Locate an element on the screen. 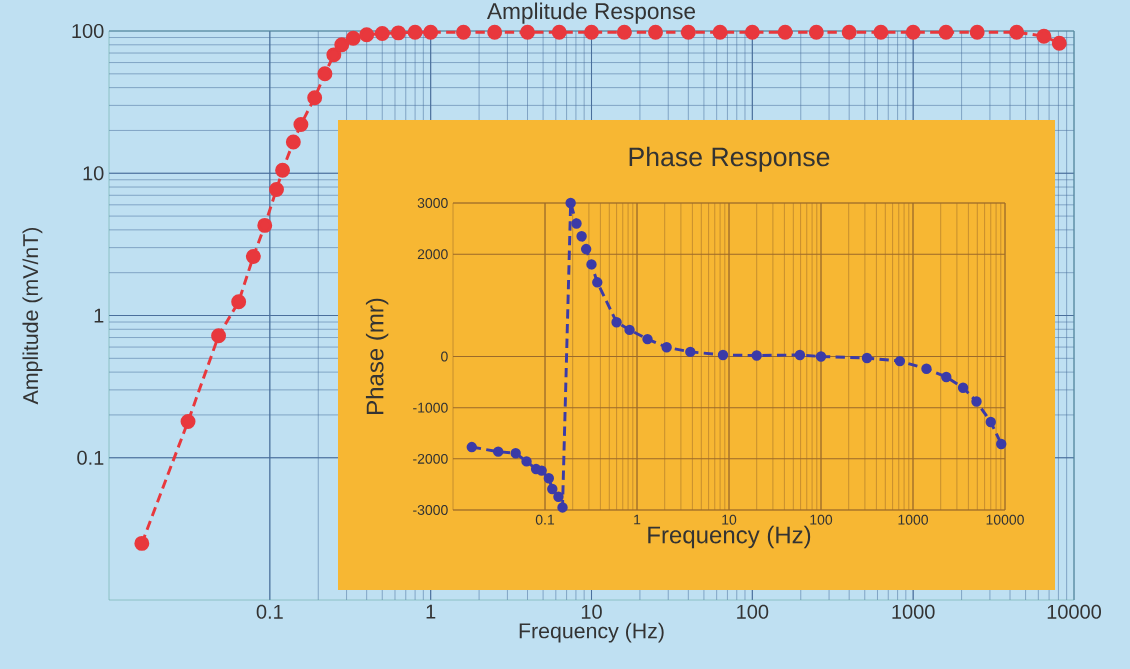 The height and width of the screenshot is (669, 1130). y-tick-label: 0 is located at coordinates (444, 356).